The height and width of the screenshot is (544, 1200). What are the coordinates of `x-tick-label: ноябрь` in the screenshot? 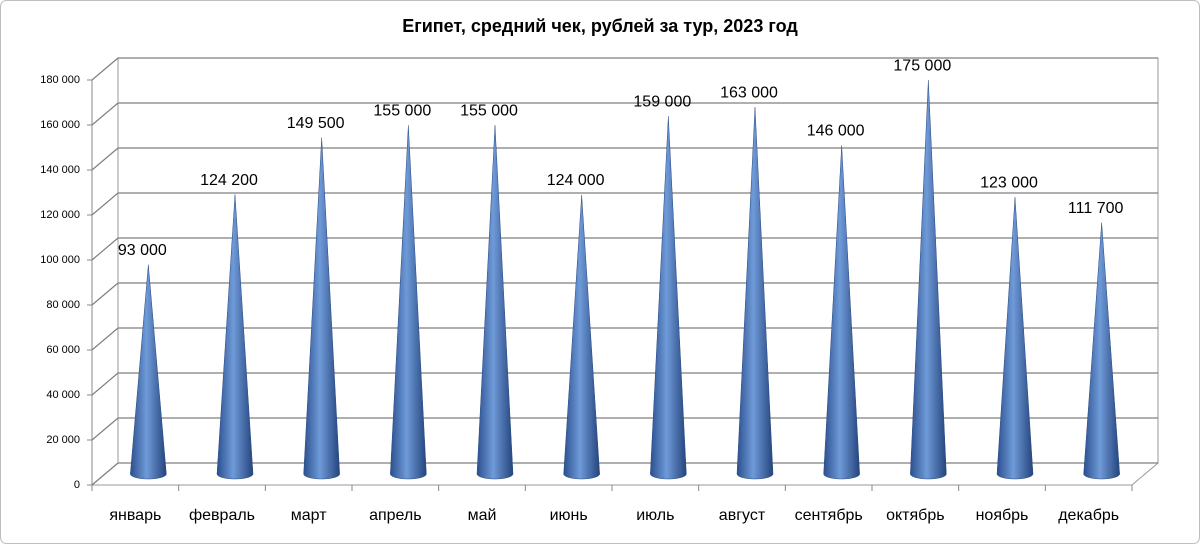 It's located at (1002, 515).